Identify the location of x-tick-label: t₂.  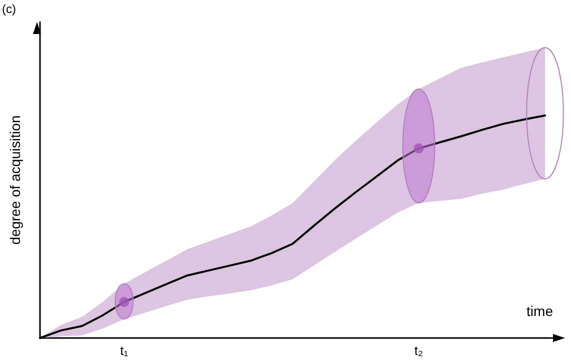
(419, 350).